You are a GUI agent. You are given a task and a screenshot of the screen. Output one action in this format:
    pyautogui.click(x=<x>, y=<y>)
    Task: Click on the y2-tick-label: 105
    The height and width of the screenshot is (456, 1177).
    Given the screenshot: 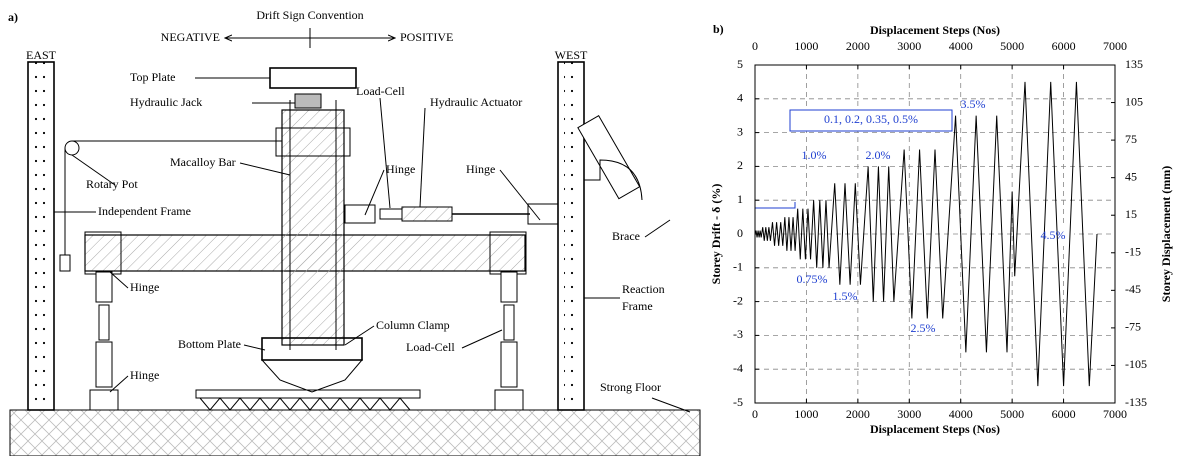 What is the action you would take?
    pyautogui.click(x=1134, y=101)
    